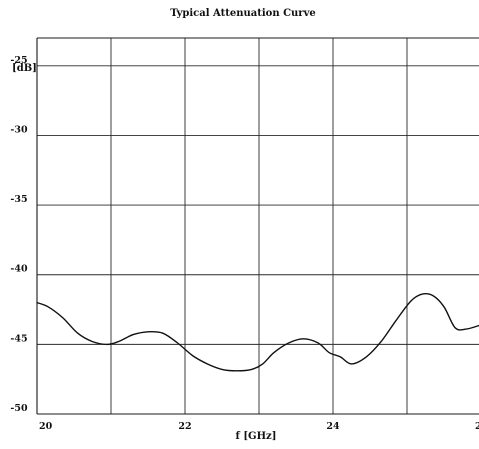  Describe the element at coordinates (19, 408) in the screenshot. I see `y-tick-label: -50` at that location.